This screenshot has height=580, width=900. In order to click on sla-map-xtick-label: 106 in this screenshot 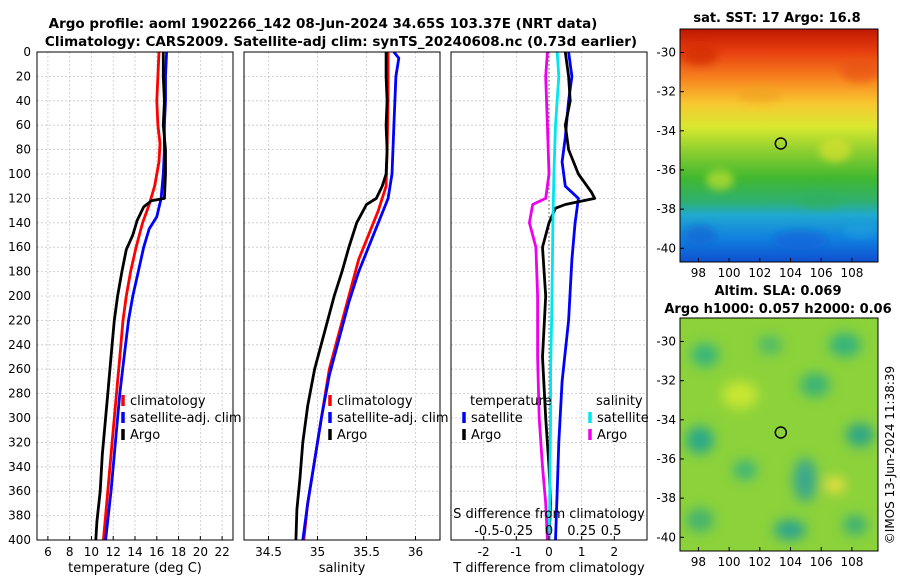, I will do `click(821, 562)`.